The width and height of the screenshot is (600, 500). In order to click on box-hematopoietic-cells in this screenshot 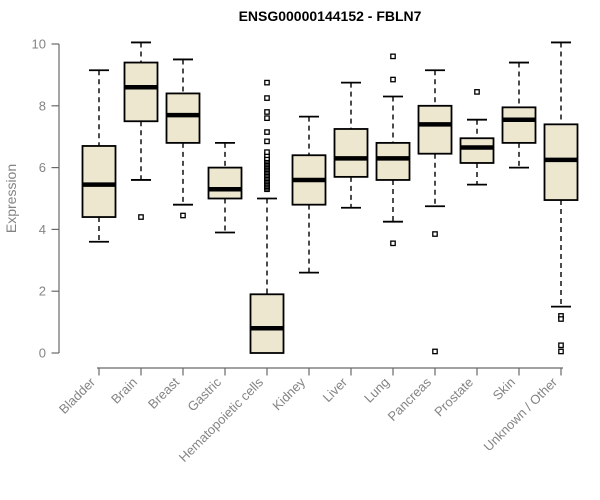, I will do `click(267, 216)`.